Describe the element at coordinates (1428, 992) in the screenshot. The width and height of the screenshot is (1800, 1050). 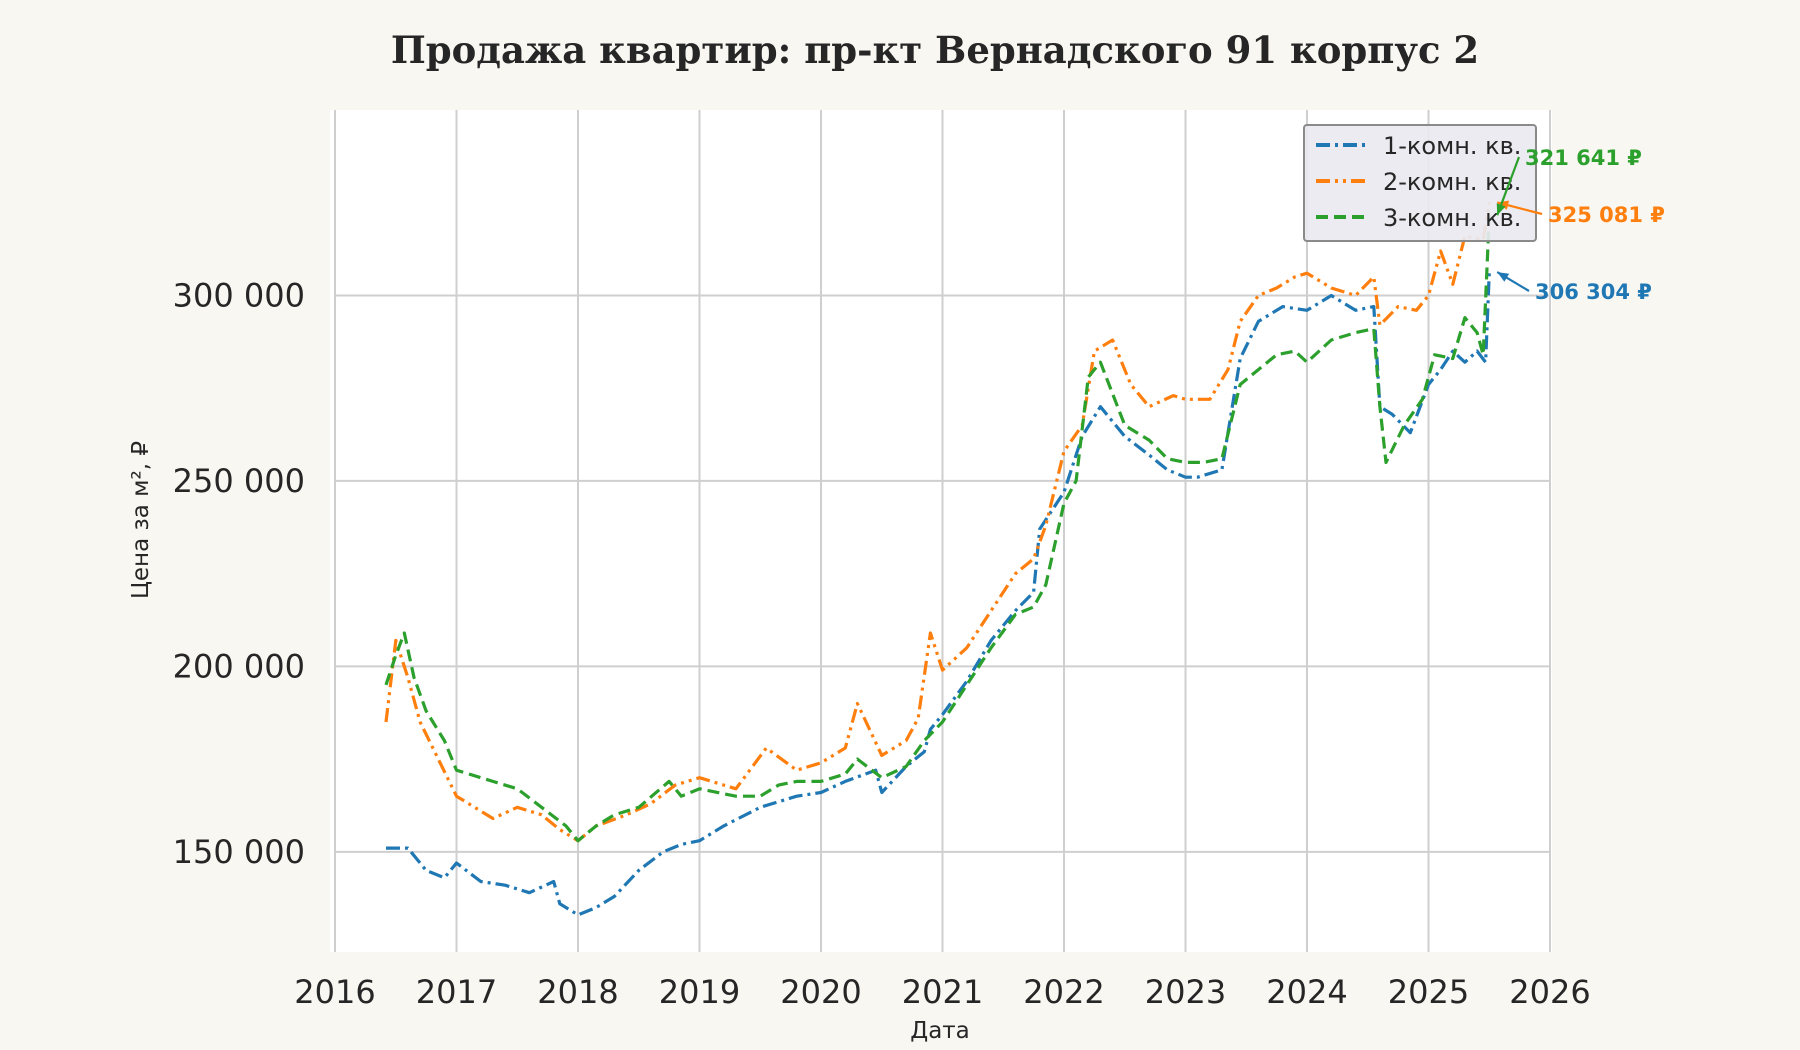
I see `x-tick-label: 2025` at that location.